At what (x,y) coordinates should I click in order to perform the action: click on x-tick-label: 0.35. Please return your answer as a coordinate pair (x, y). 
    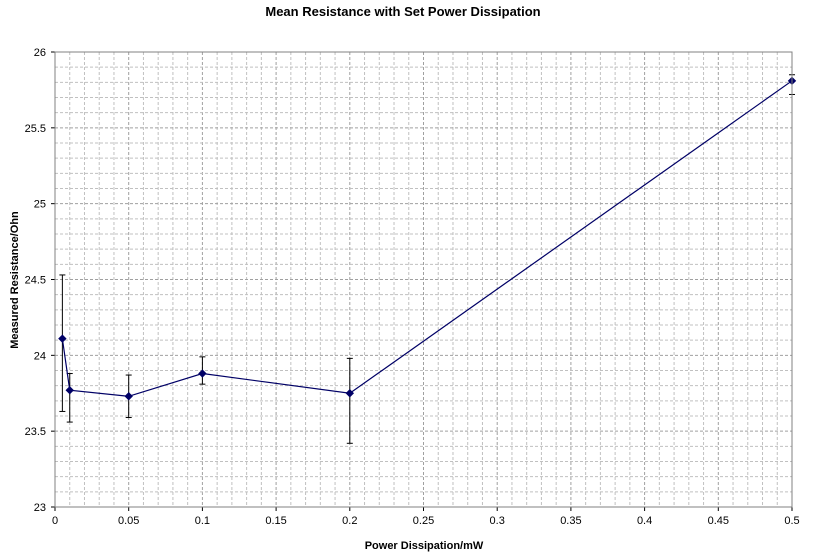
    Looking at the image, I should click on (570, 521).